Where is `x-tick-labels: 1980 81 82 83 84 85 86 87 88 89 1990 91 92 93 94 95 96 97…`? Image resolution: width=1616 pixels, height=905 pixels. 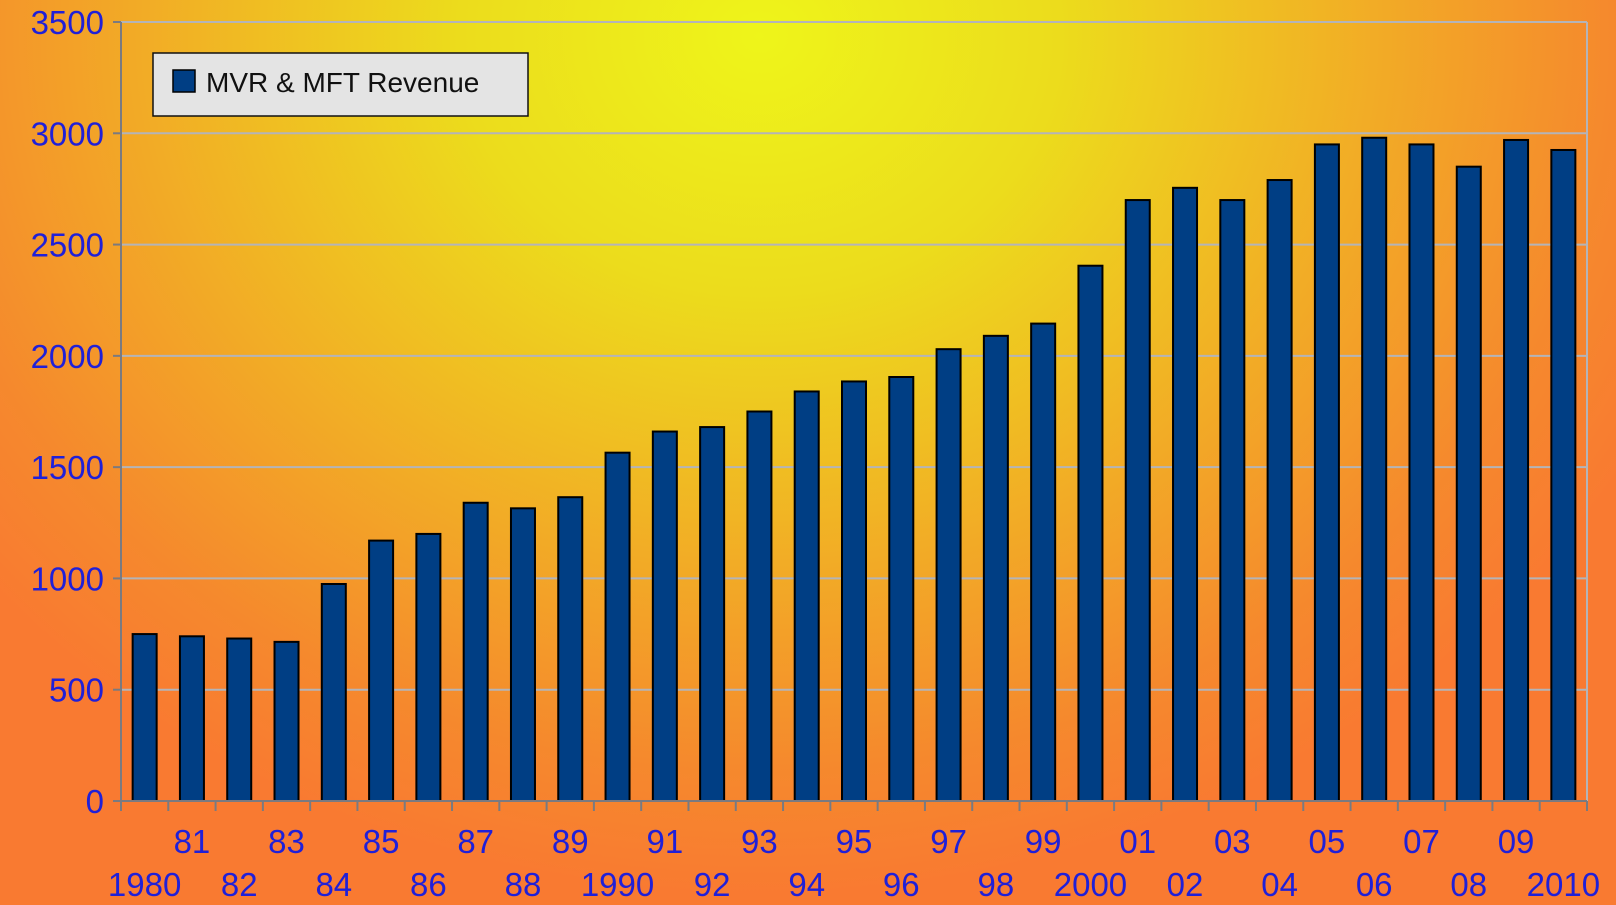 x-tick-labels: 1980 81 82 83 84 85 86 87 88 89 1990 91 92 93 94 95 96 97… is located at coordinates (854, 863).